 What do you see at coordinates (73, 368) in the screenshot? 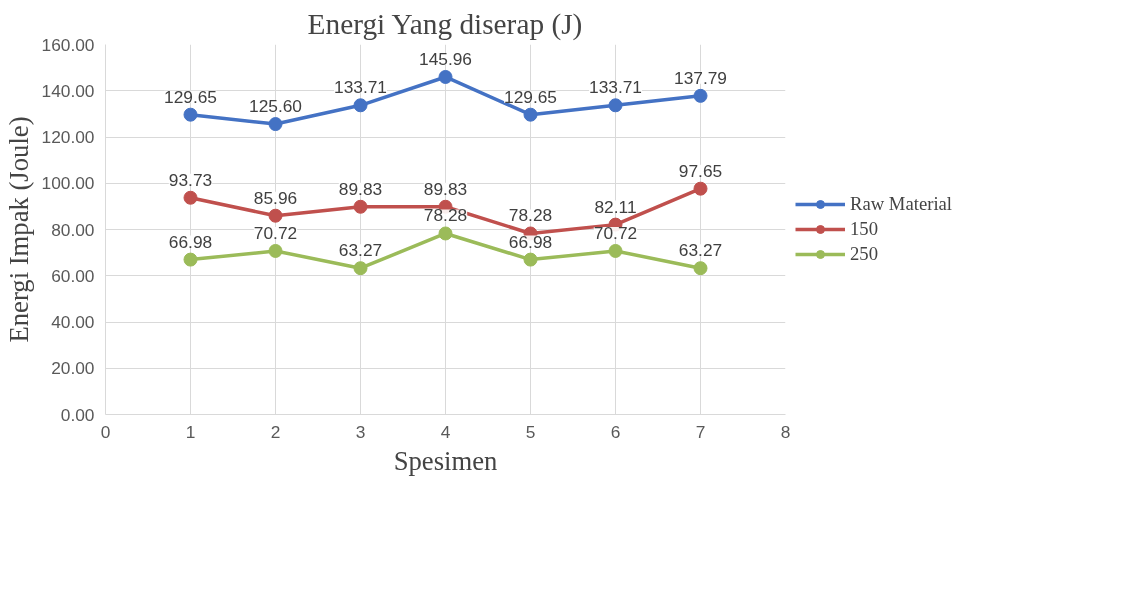
I see `y-tick-label: 20.00` at bounding box center [73, 368].